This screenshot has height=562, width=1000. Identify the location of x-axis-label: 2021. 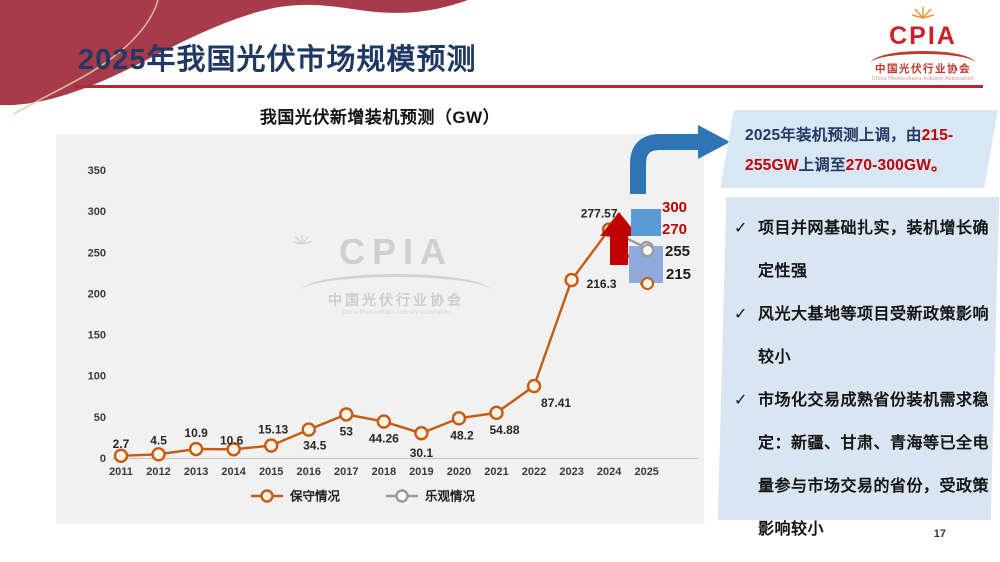
(496, 472).